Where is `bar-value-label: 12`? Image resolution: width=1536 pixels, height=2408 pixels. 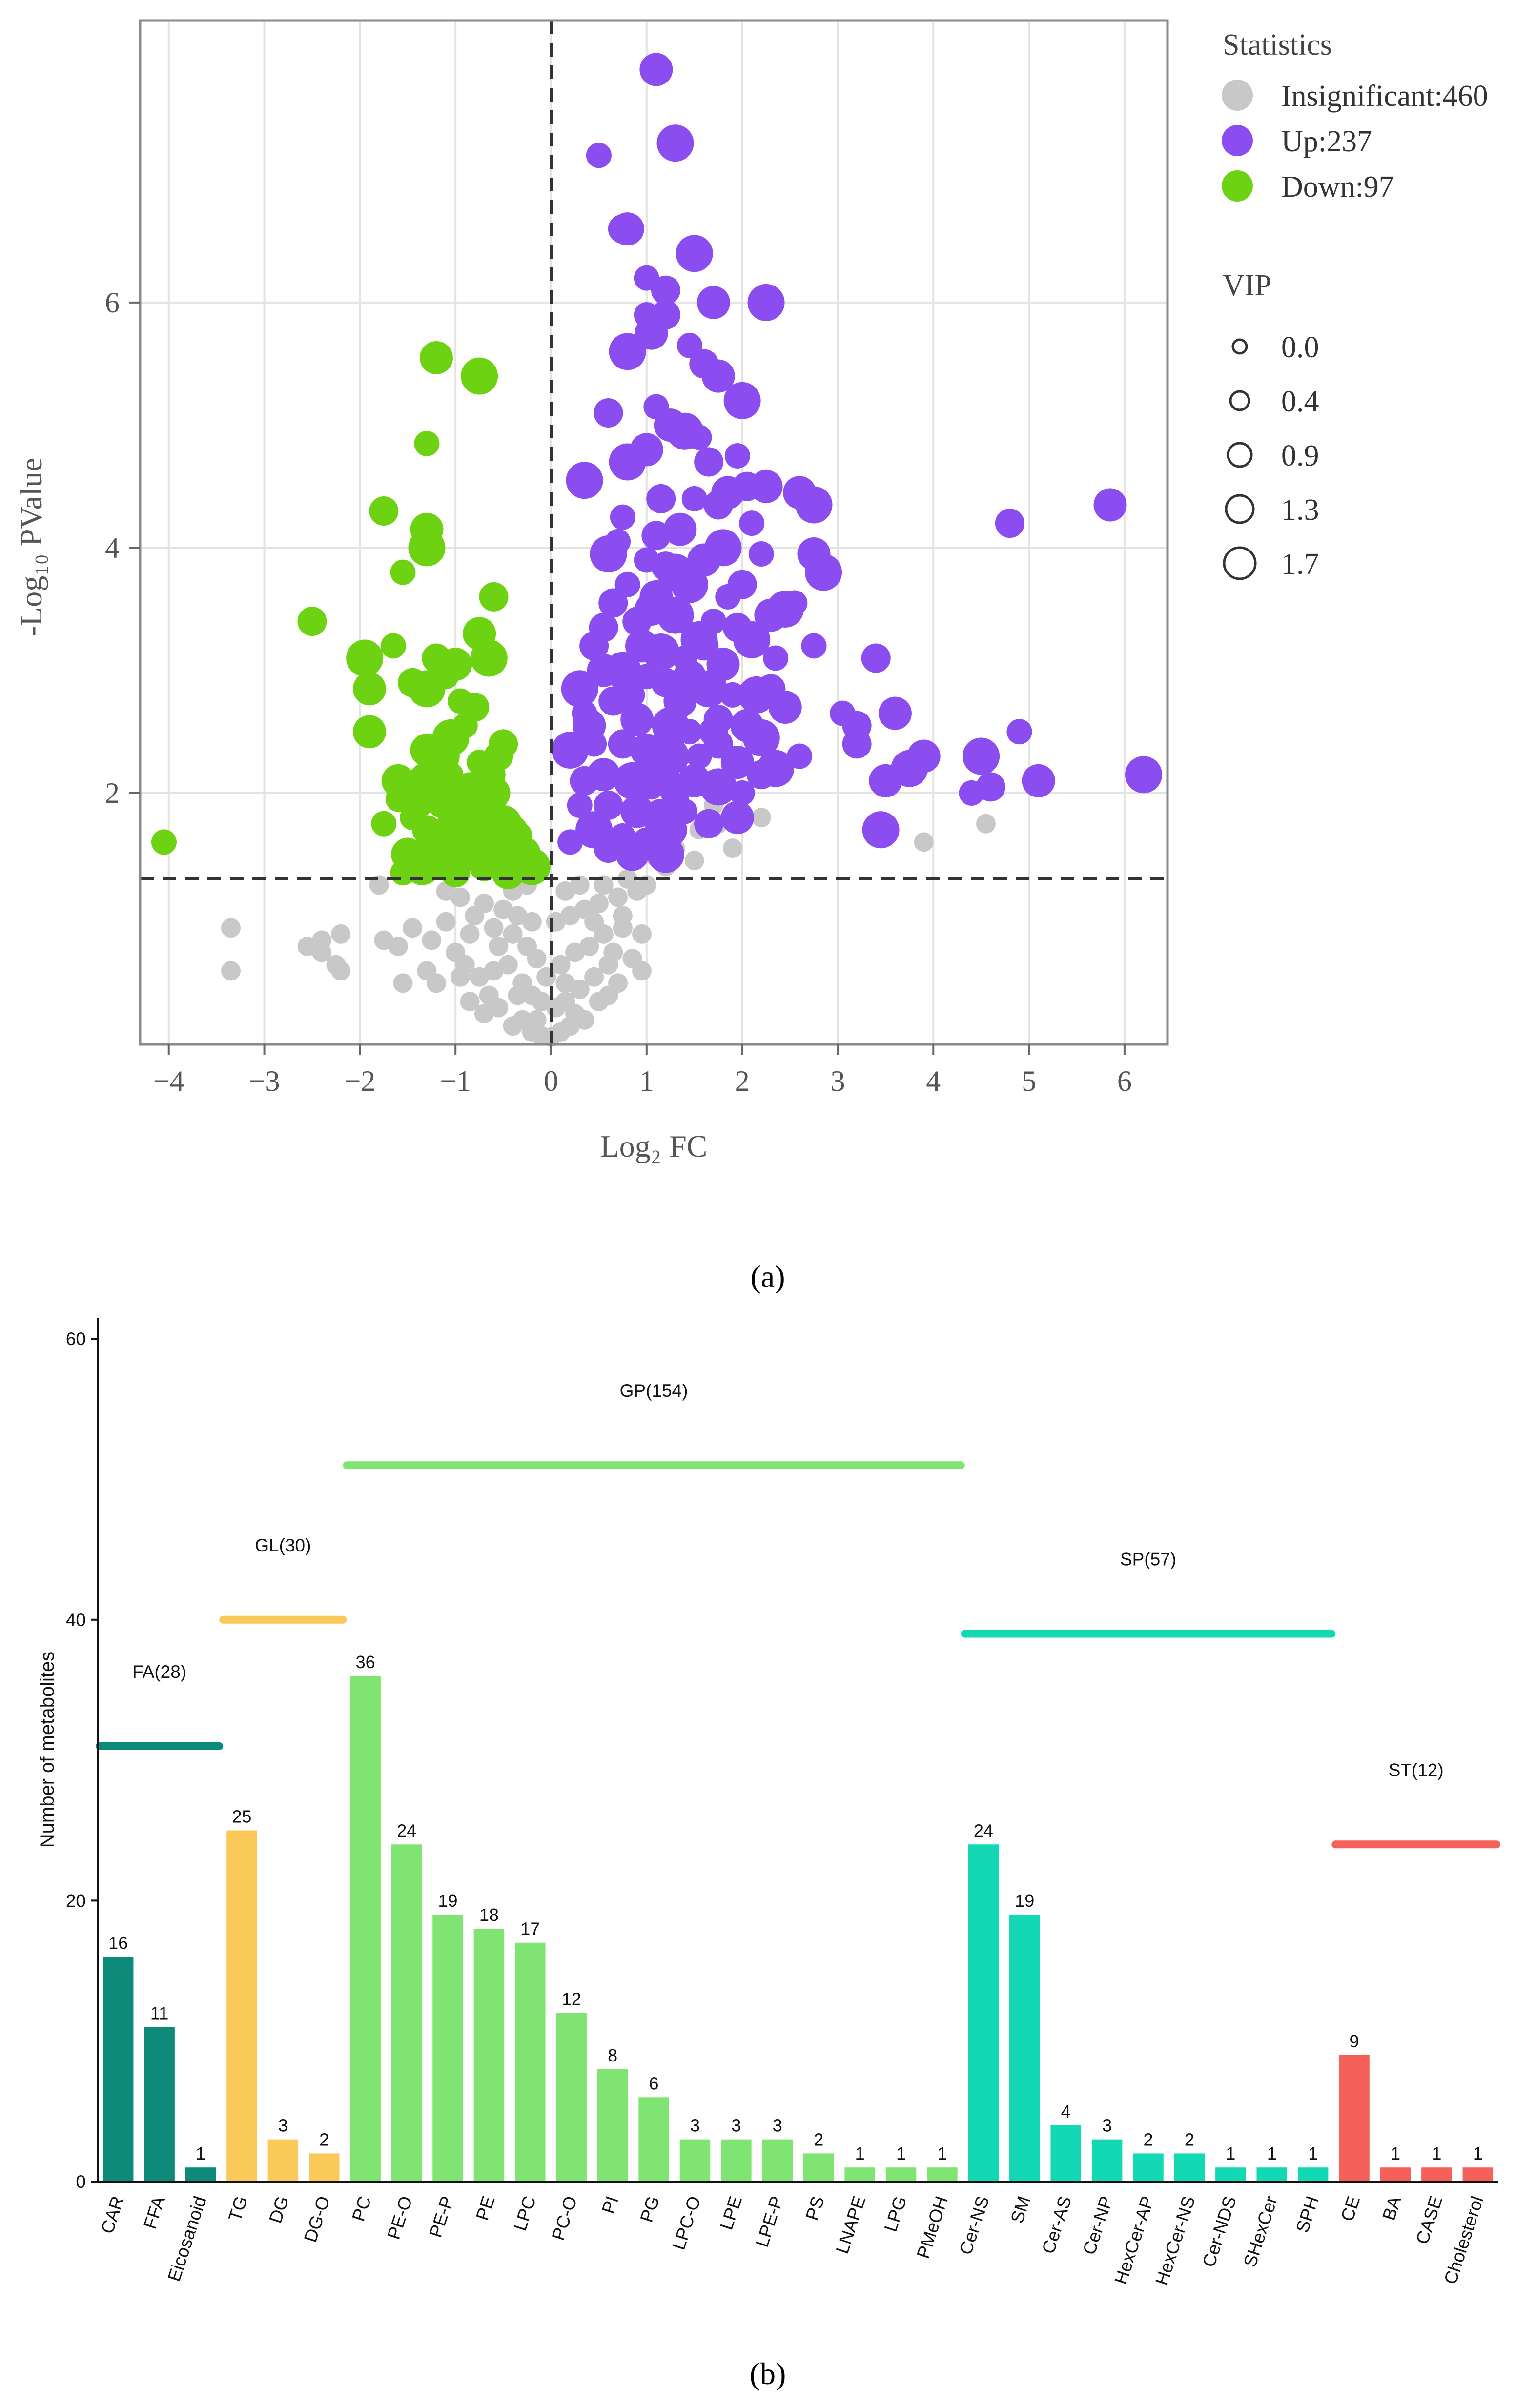
bar-value-label: 12 is located at coordinates (571, 1999).